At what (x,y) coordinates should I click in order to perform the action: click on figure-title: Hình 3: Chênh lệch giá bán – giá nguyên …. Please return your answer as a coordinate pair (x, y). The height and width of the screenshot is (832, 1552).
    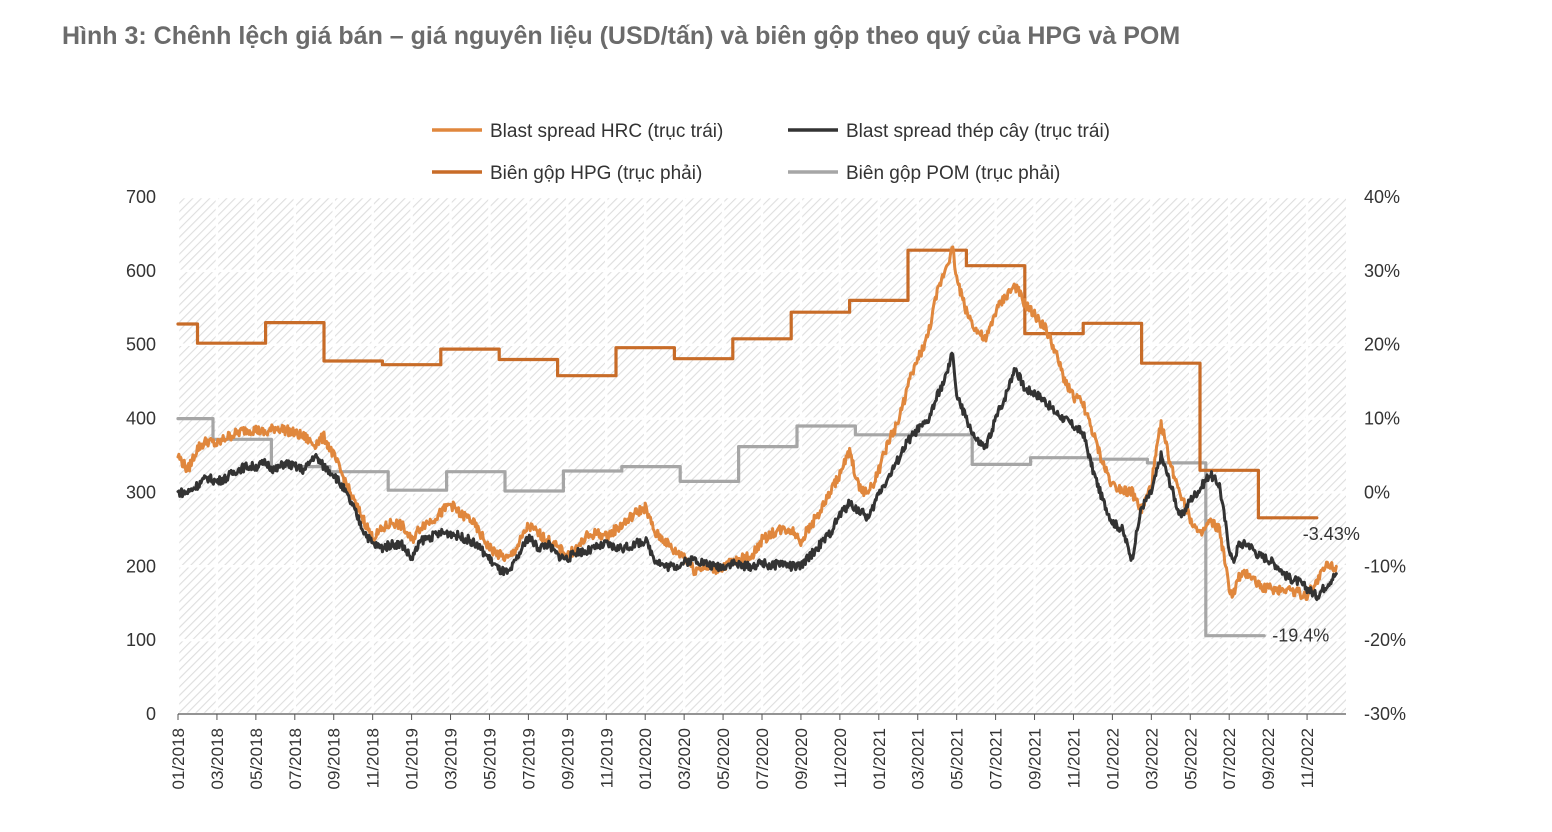
    Looking at the image, I should click on (621, 36).